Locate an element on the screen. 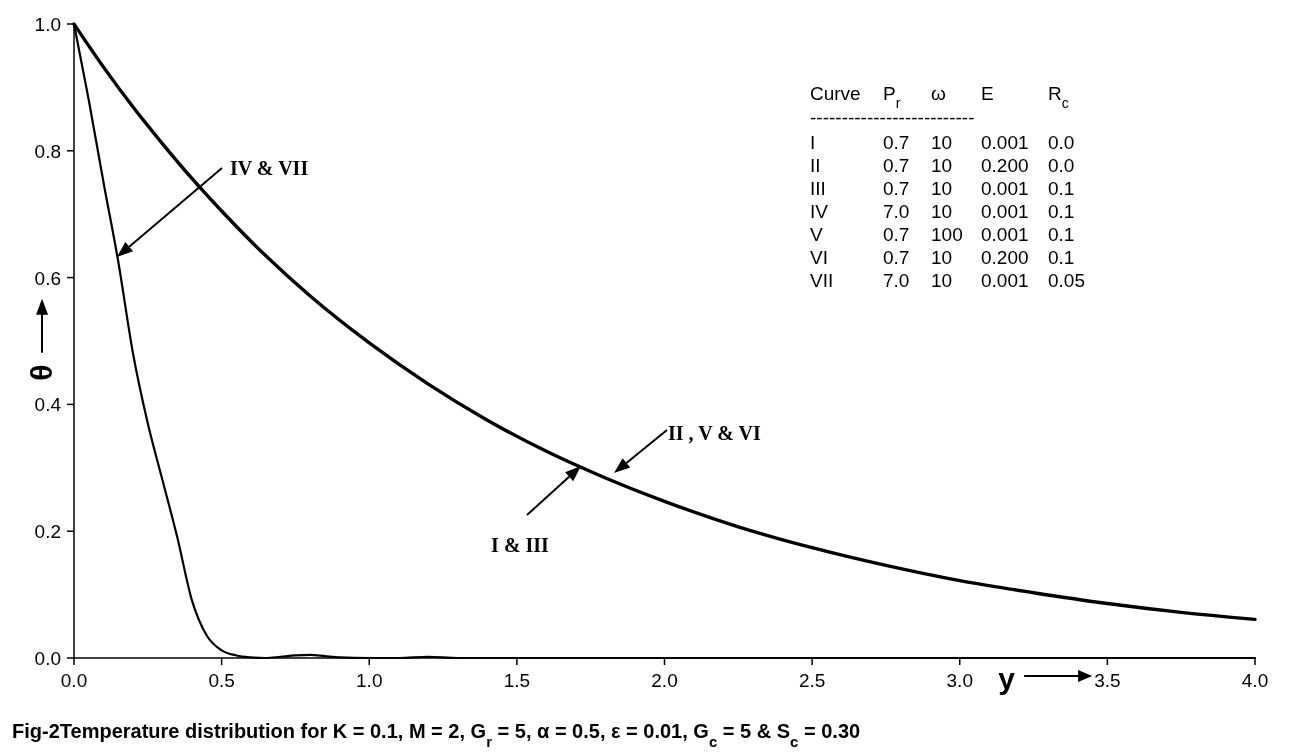 This screenshot has height=756, width=1301. annotation: IV & VII is located at coordinates (269, 168).